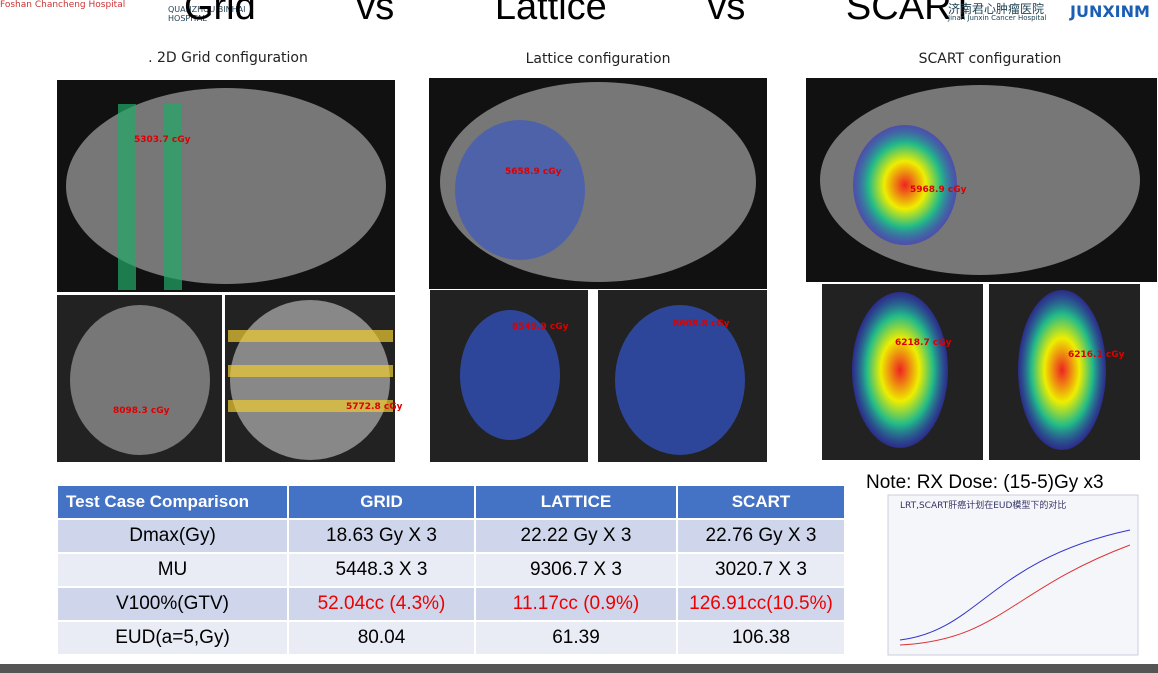 The image size is (1158, 673). I want to click on note: Note: RX Dose: (15-5)Gy x3, so click(985, 482).